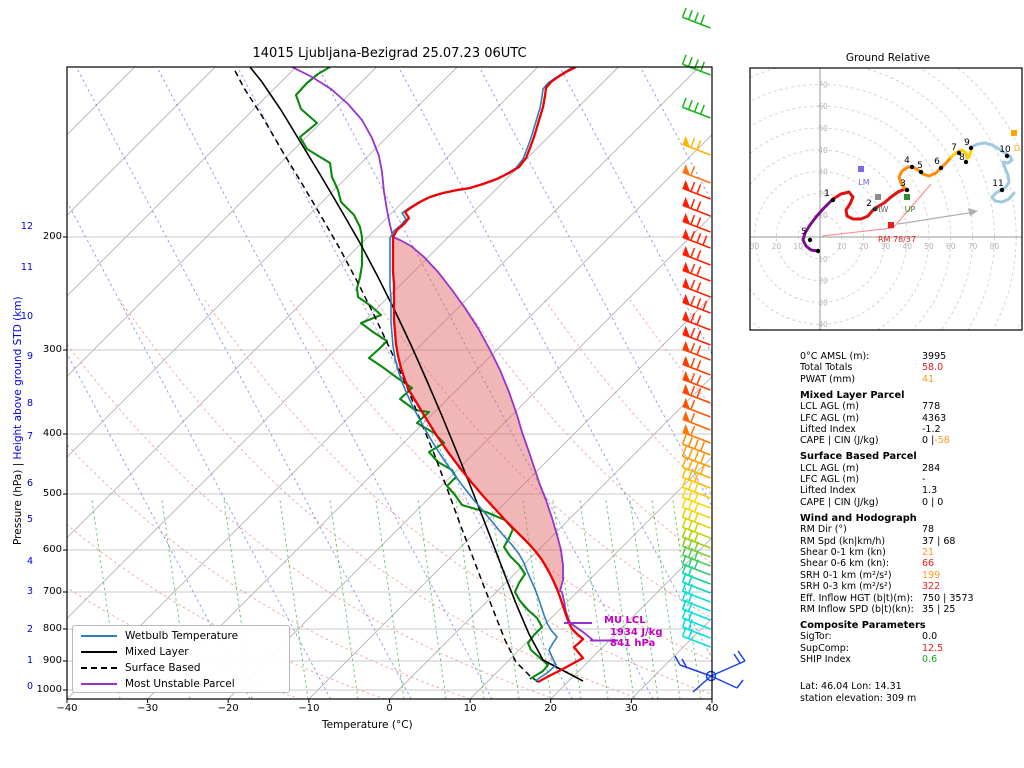 This screenshot has width=1024, height=768. Describe the element at coordinates (931, 575) in the screenshot. I see `stat-value: 199` at that location.